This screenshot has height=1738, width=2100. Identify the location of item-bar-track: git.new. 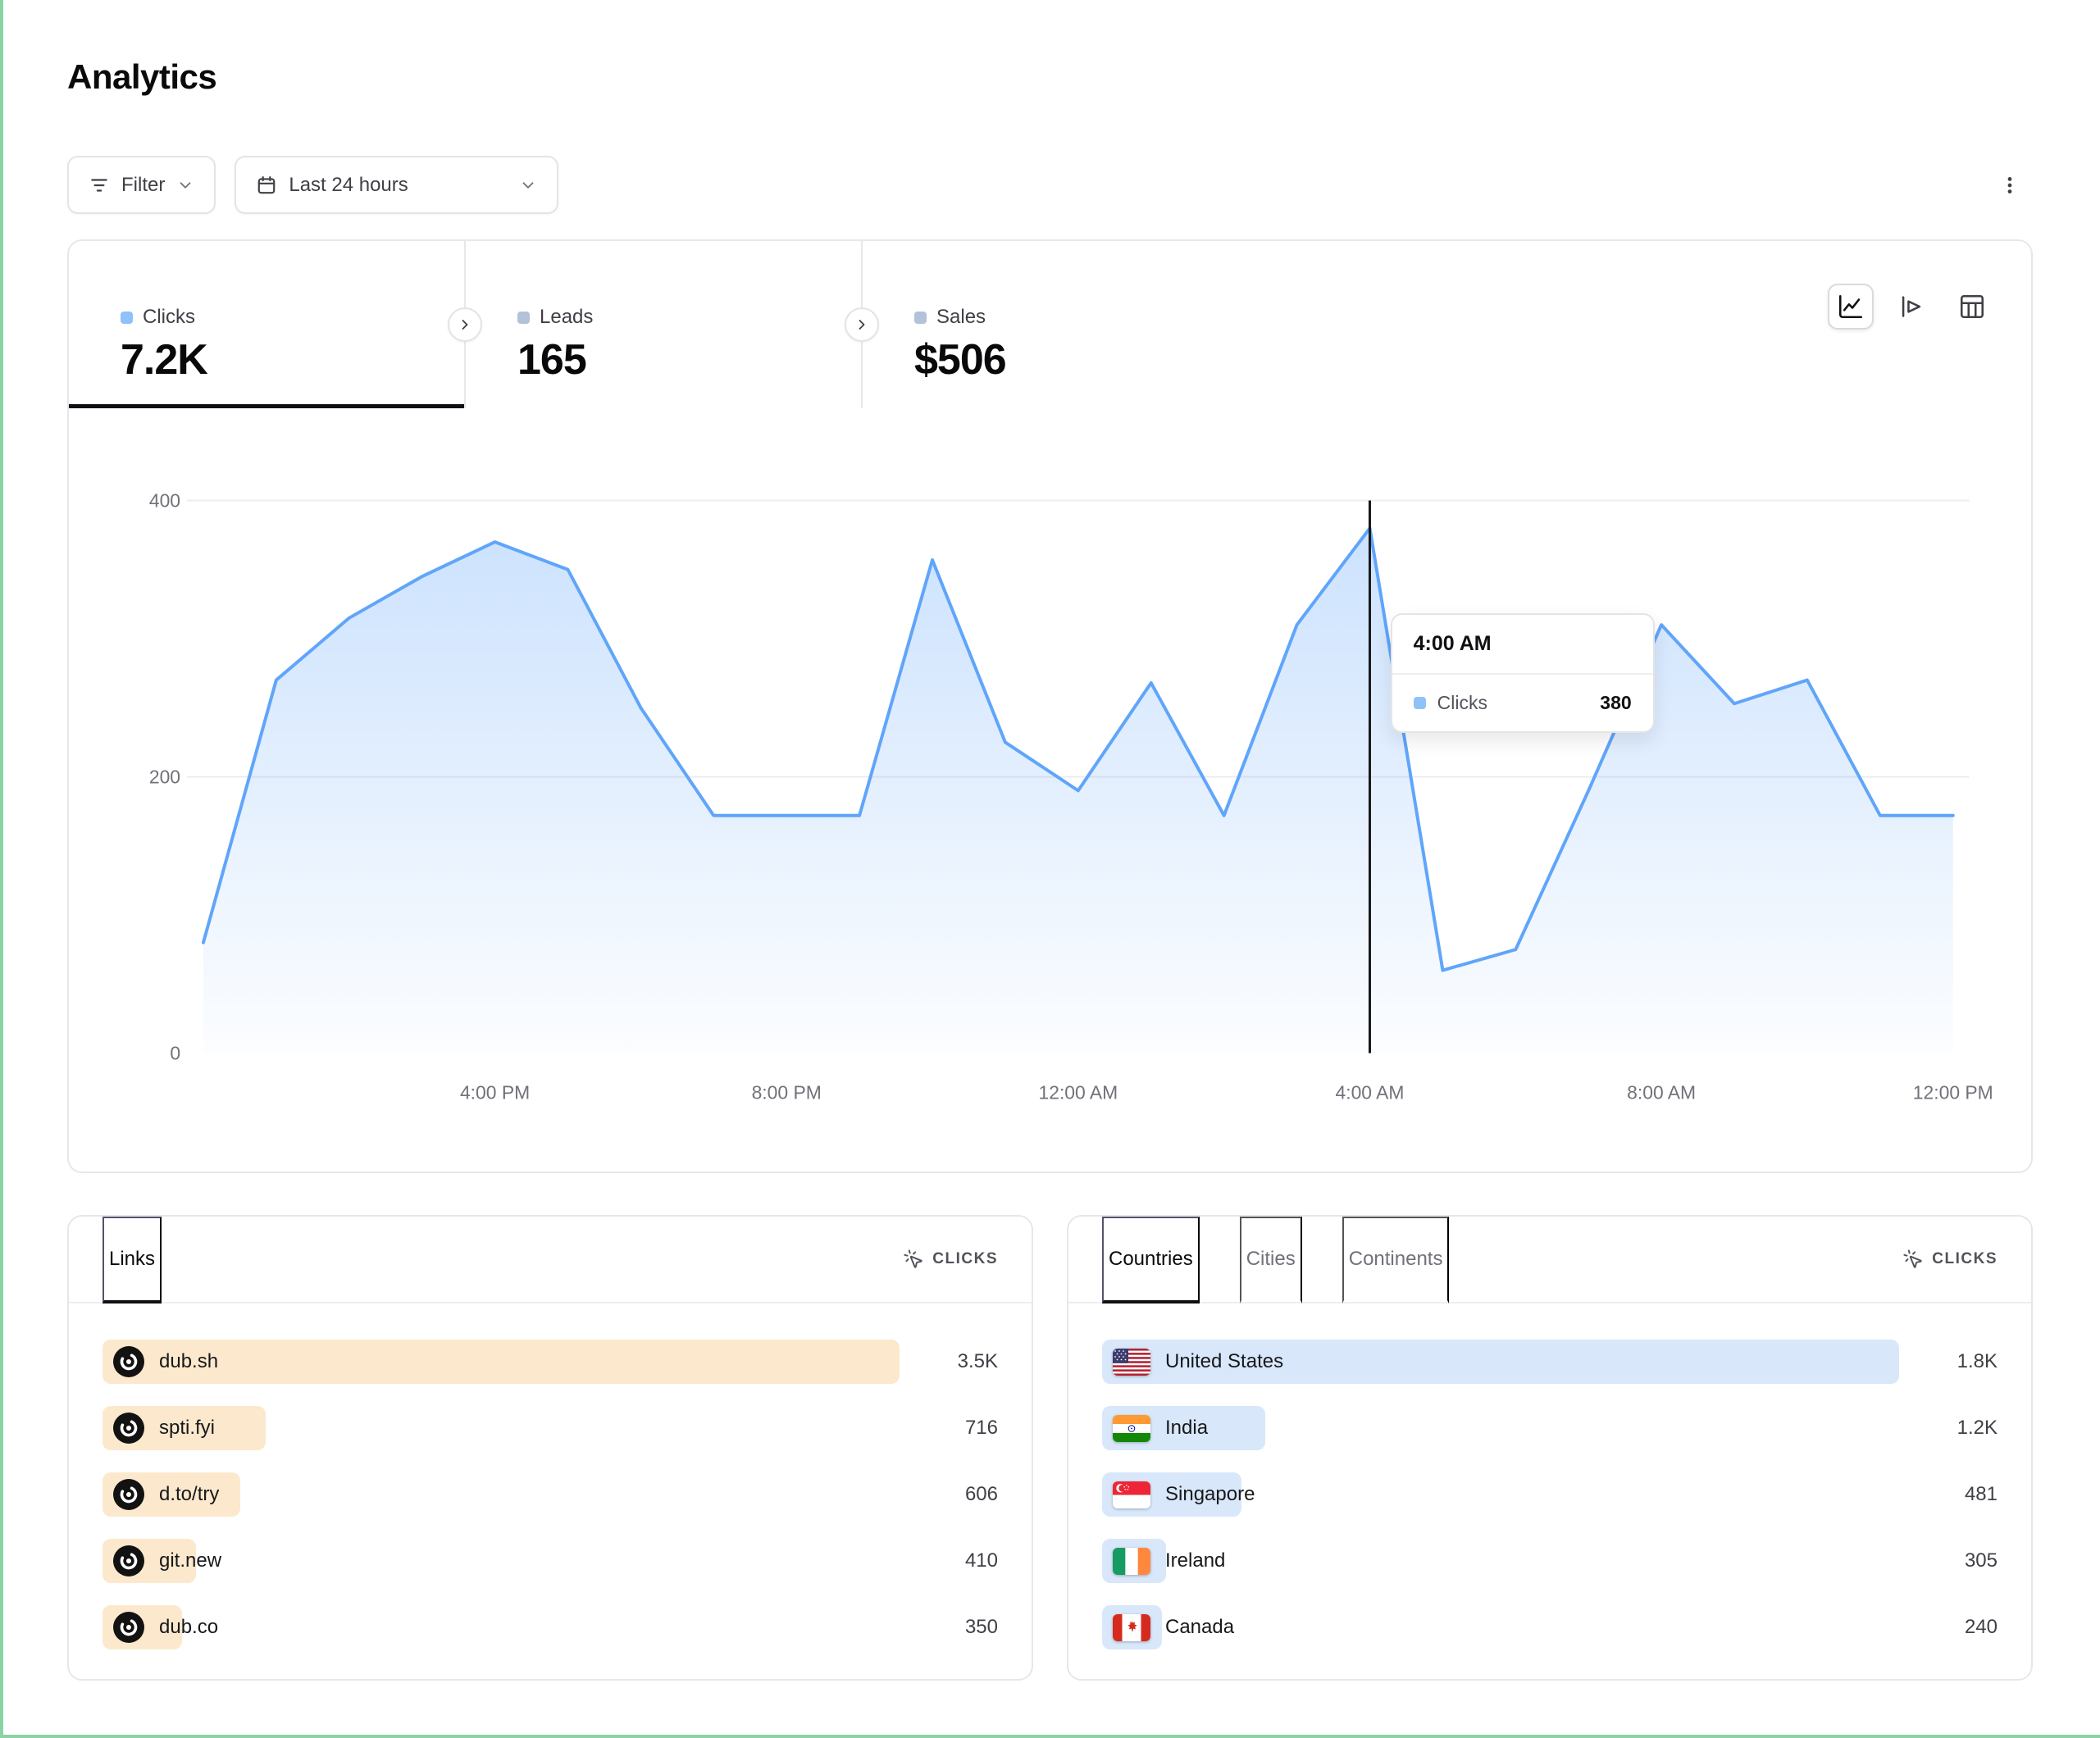
(501, 1561).